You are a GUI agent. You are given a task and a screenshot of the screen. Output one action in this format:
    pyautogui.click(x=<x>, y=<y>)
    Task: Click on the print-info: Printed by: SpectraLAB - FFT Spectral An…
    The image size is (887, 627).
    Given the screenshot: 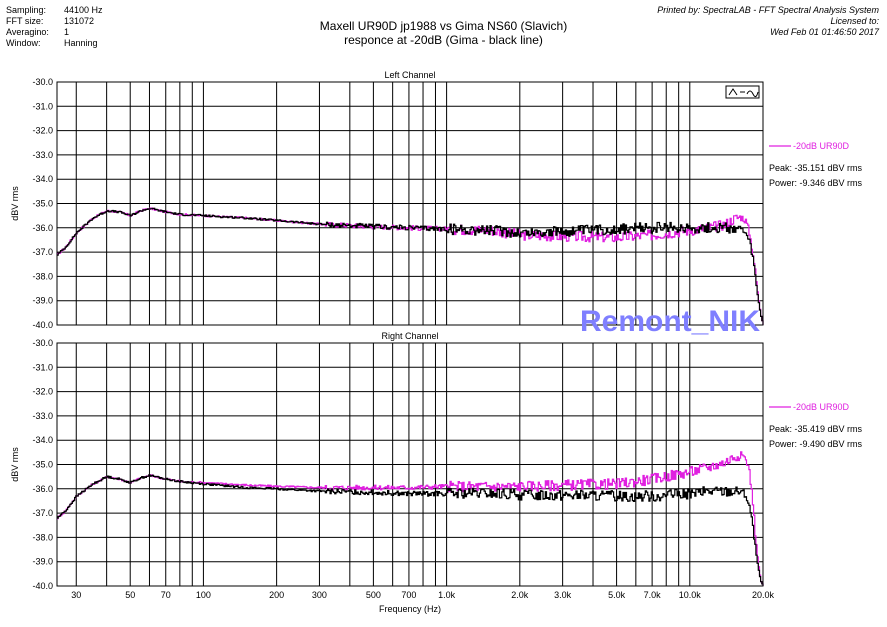 What is the action you would take?
    pyautogui.click(x=768, y=21)
    